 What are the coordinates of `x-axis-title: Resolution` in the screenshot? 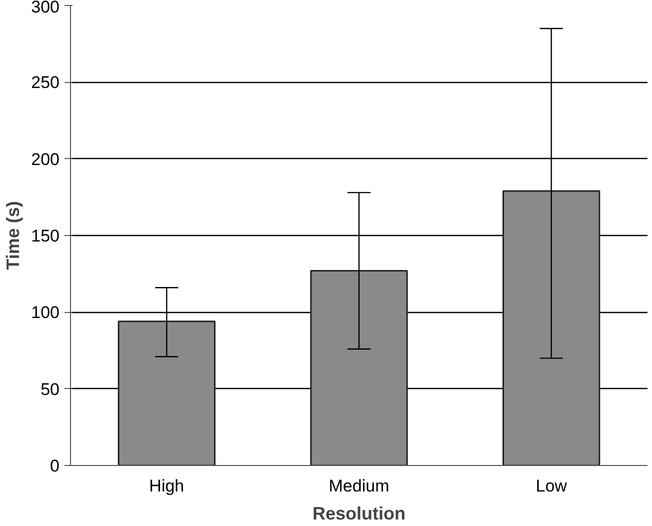 It's located at (359, 514).